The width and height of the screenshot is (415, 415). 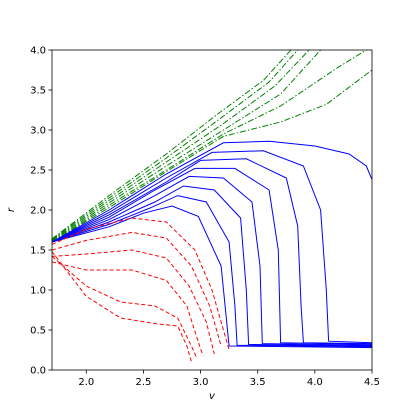 I want to click on y-tick-label: 1.0, so click(x=38, y=291).